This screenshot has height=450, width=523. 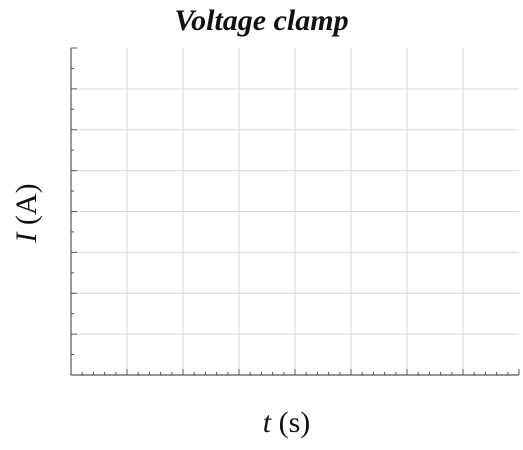 What do you see at coordinates (267, 422) in the screenshot?
I see `x-axis-variable: t` at bounding box center [267, 422].